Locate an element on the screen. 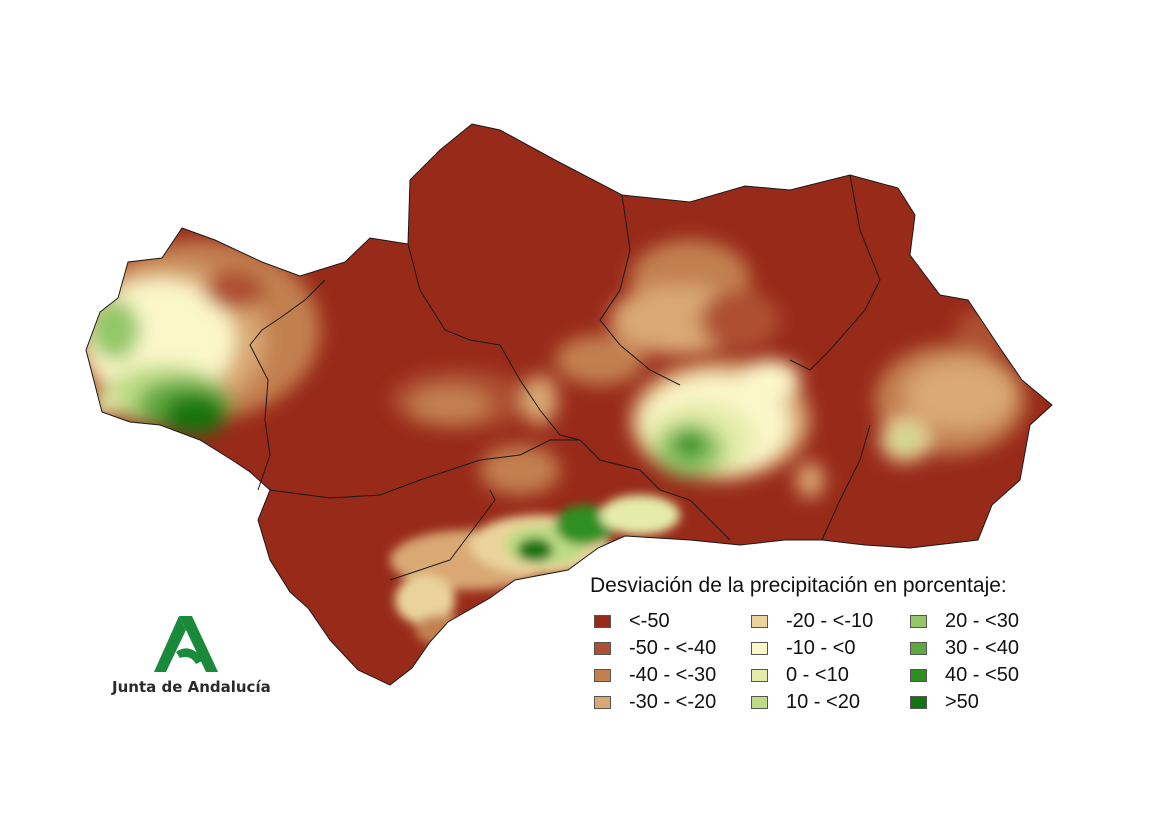 The width and height of the screenshot is (1169, 826). legend-item: 40 - <50 is located at coordinates (964, 675).